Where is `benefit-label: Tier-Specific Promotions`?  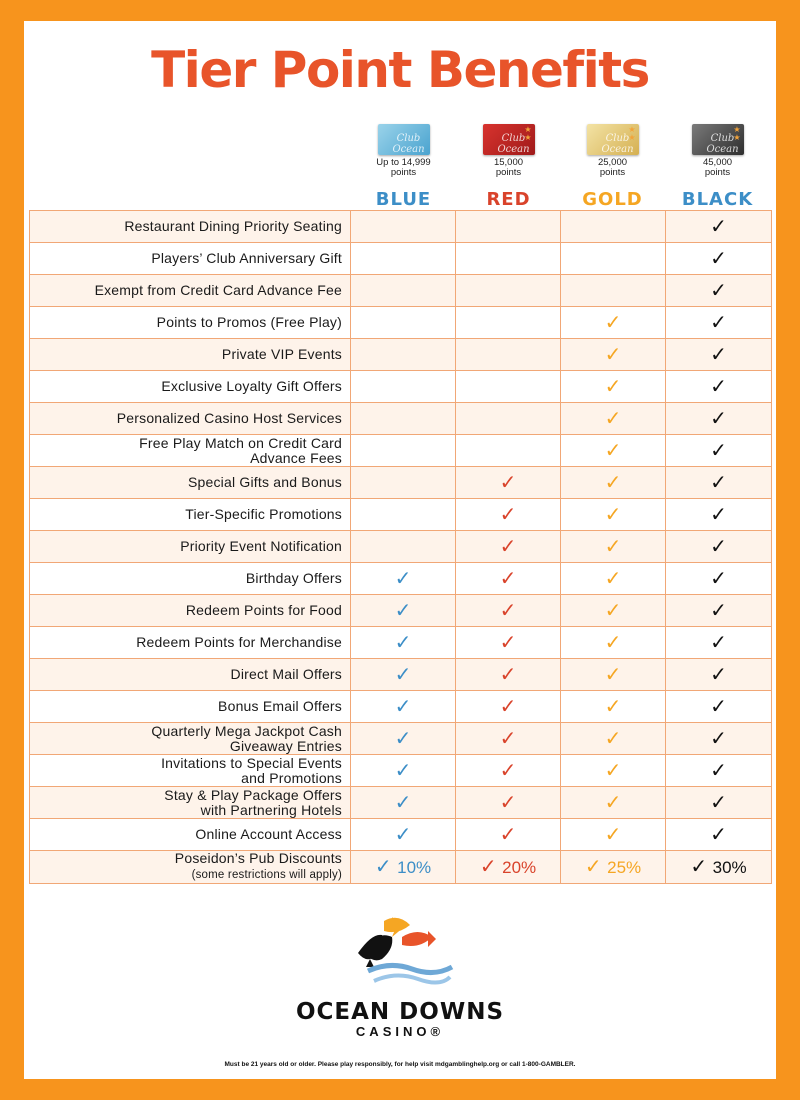 benefit-label: Tier-Specific Promotions is located at coordinates (190, 514).